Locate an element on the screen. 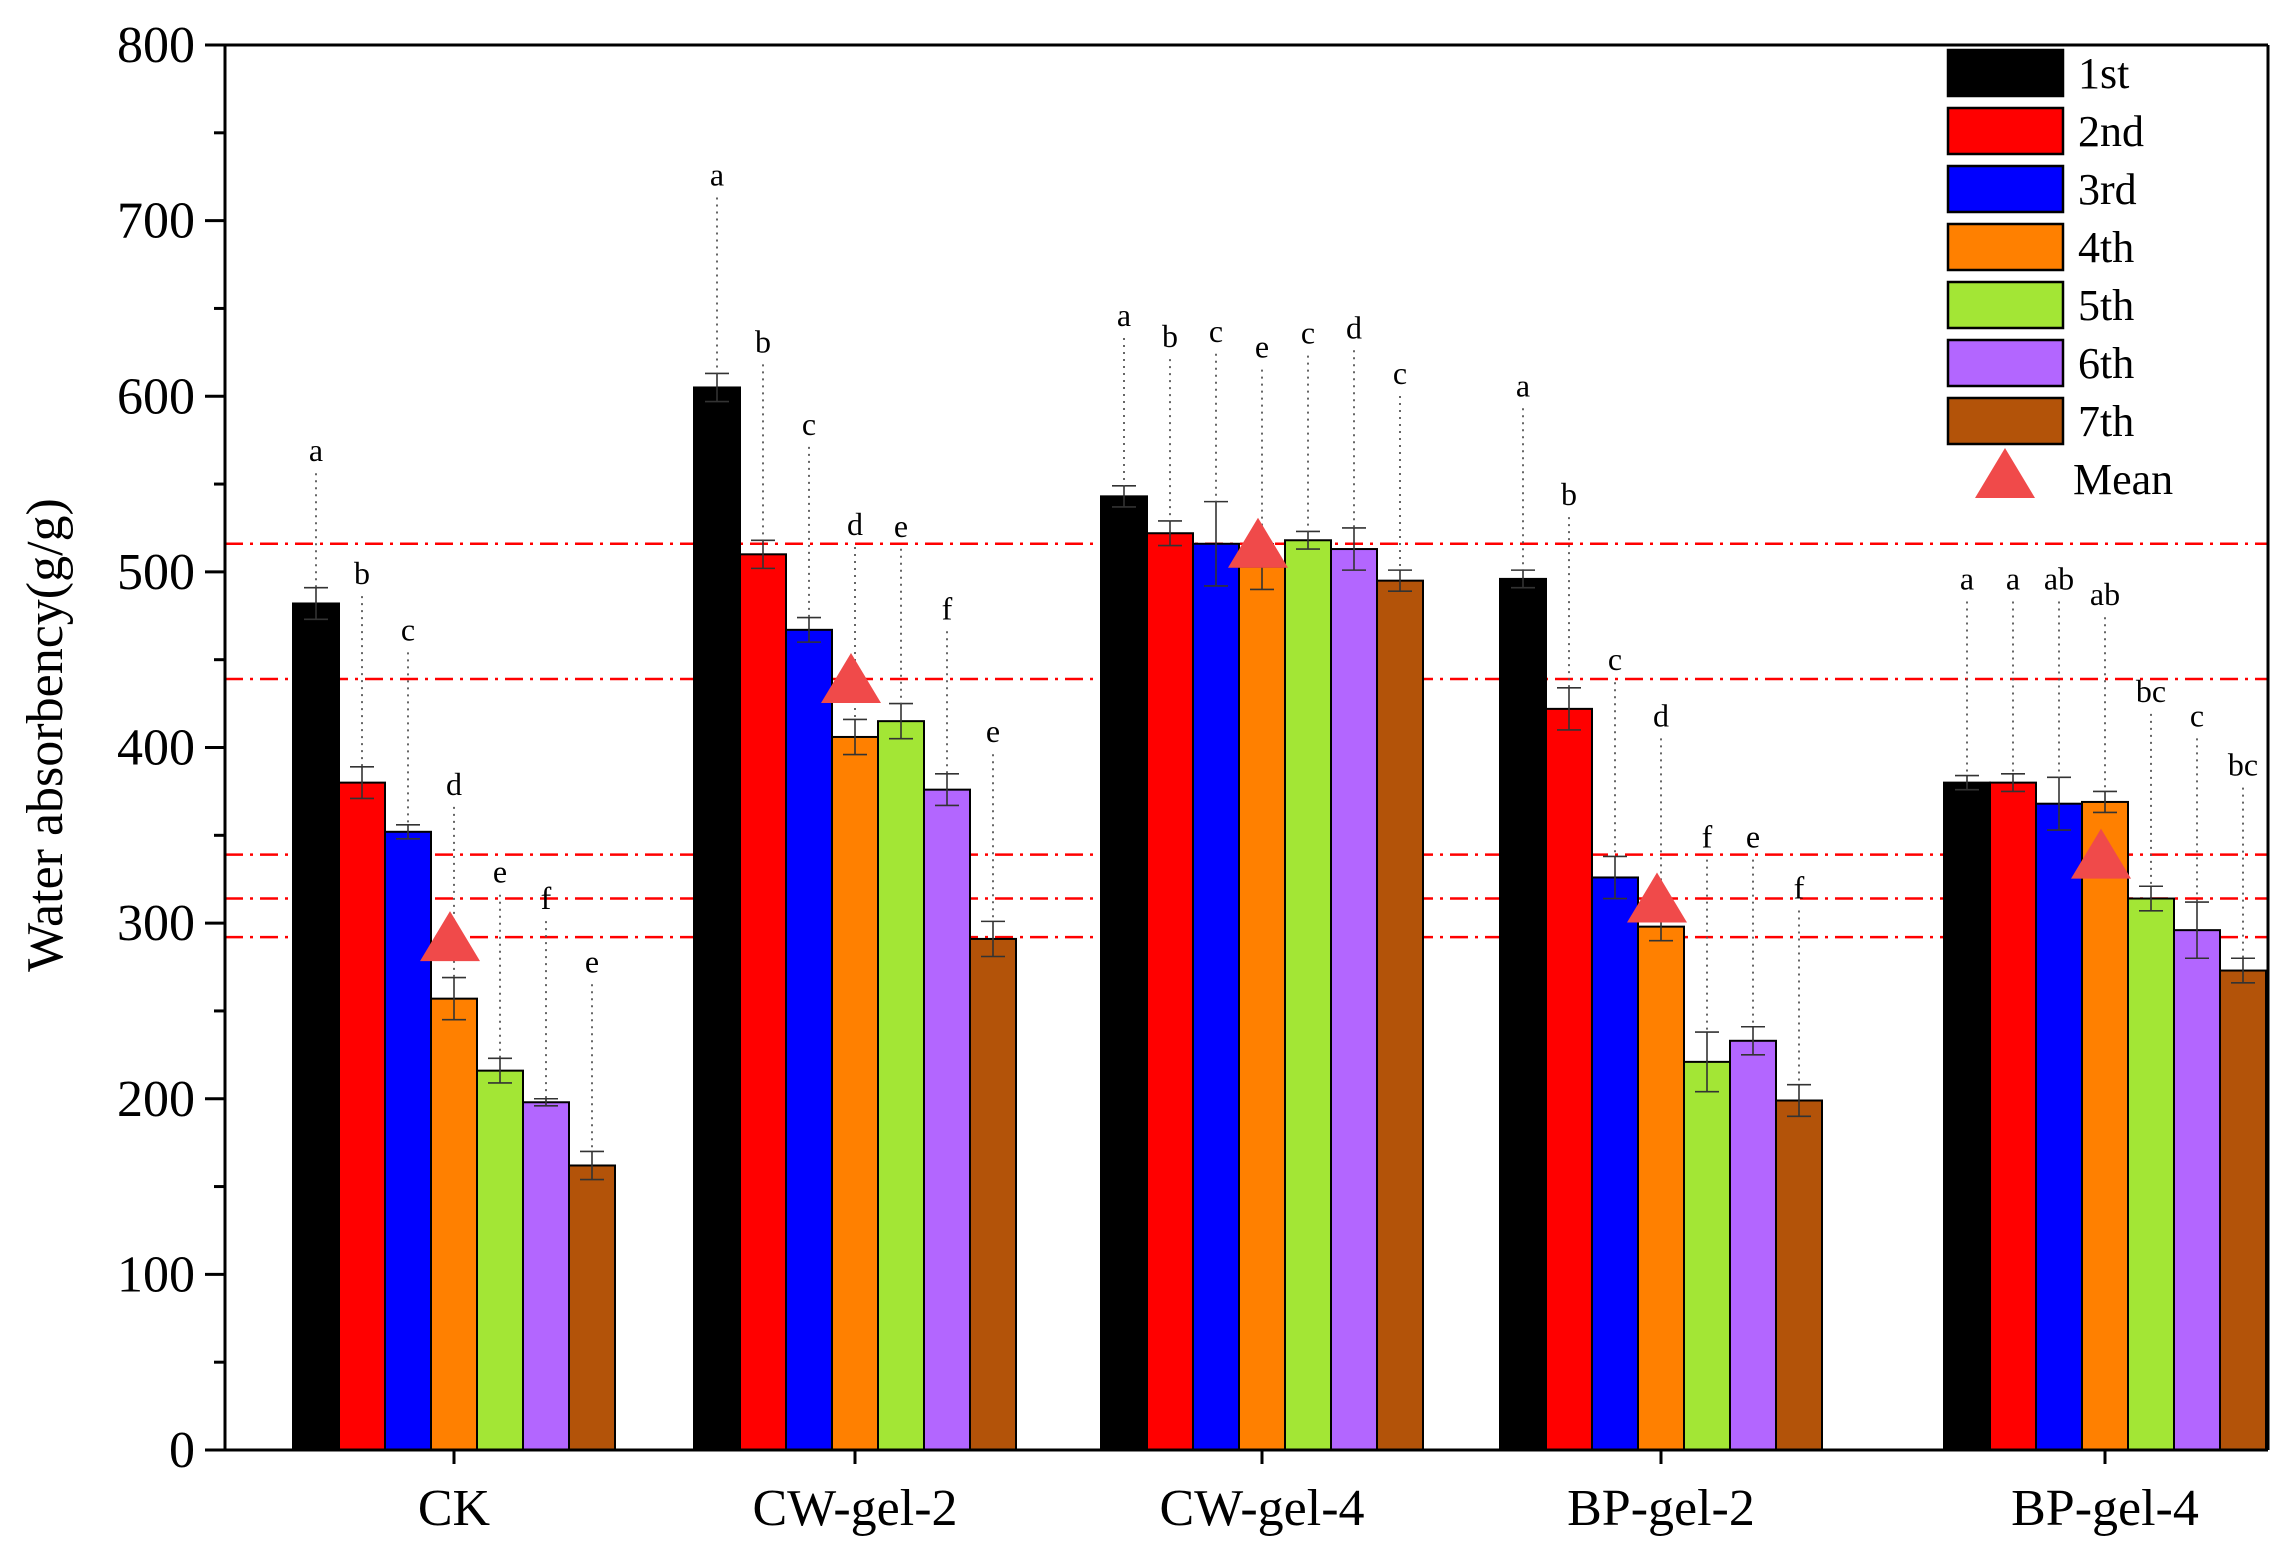  x-tick-label: CW-gel-2 is located at coordinates (854, 1508).